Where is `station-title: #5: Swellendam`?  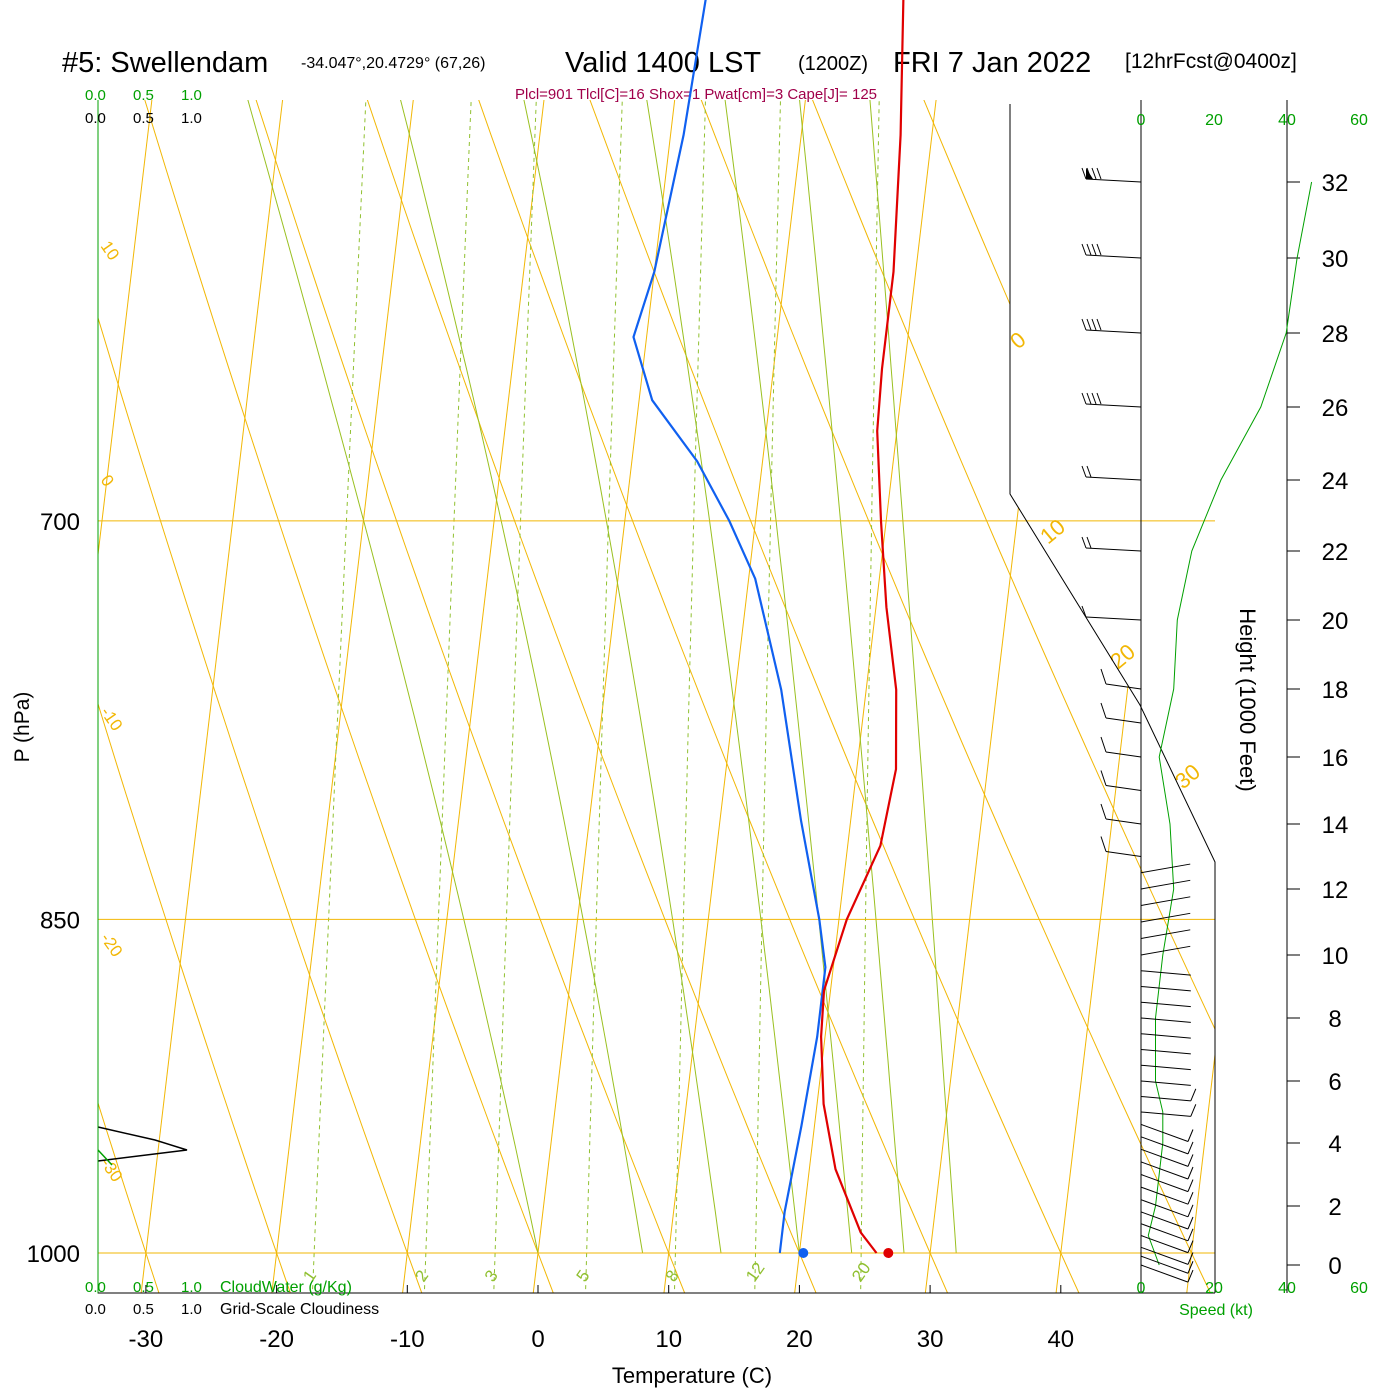 station-title: #5: Swellendam is located at coordinates (165, 63).